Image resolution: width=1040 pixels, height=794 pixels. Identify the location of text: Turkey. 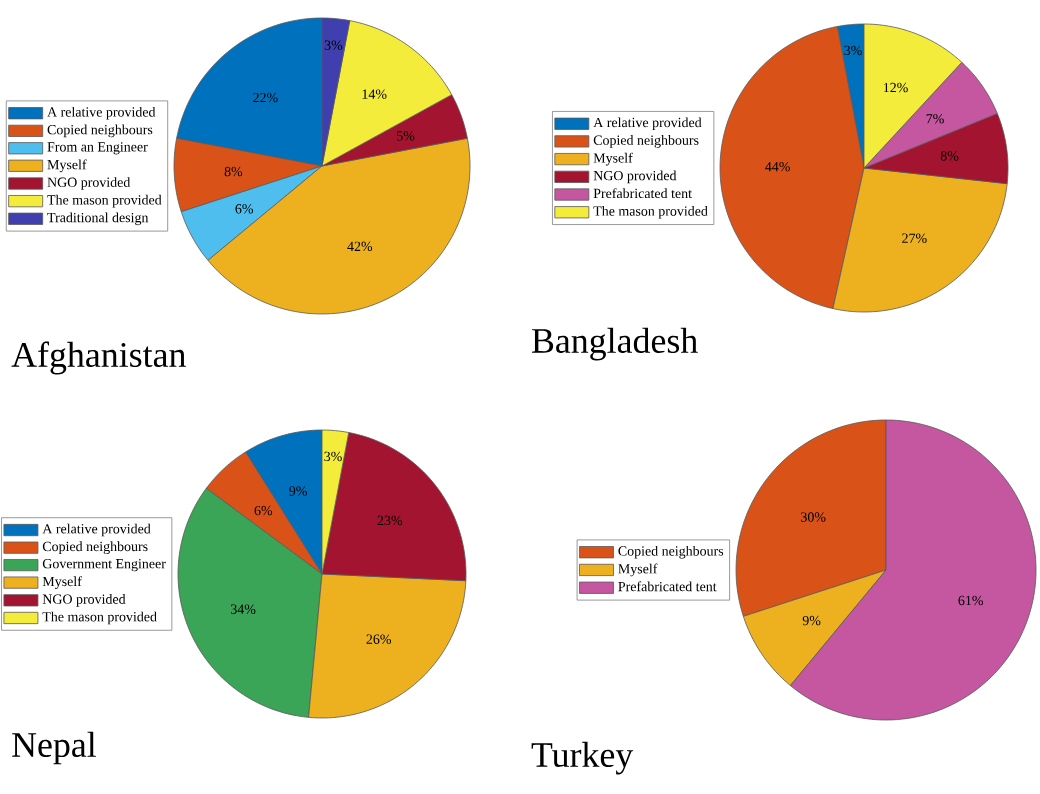
(582, 758).